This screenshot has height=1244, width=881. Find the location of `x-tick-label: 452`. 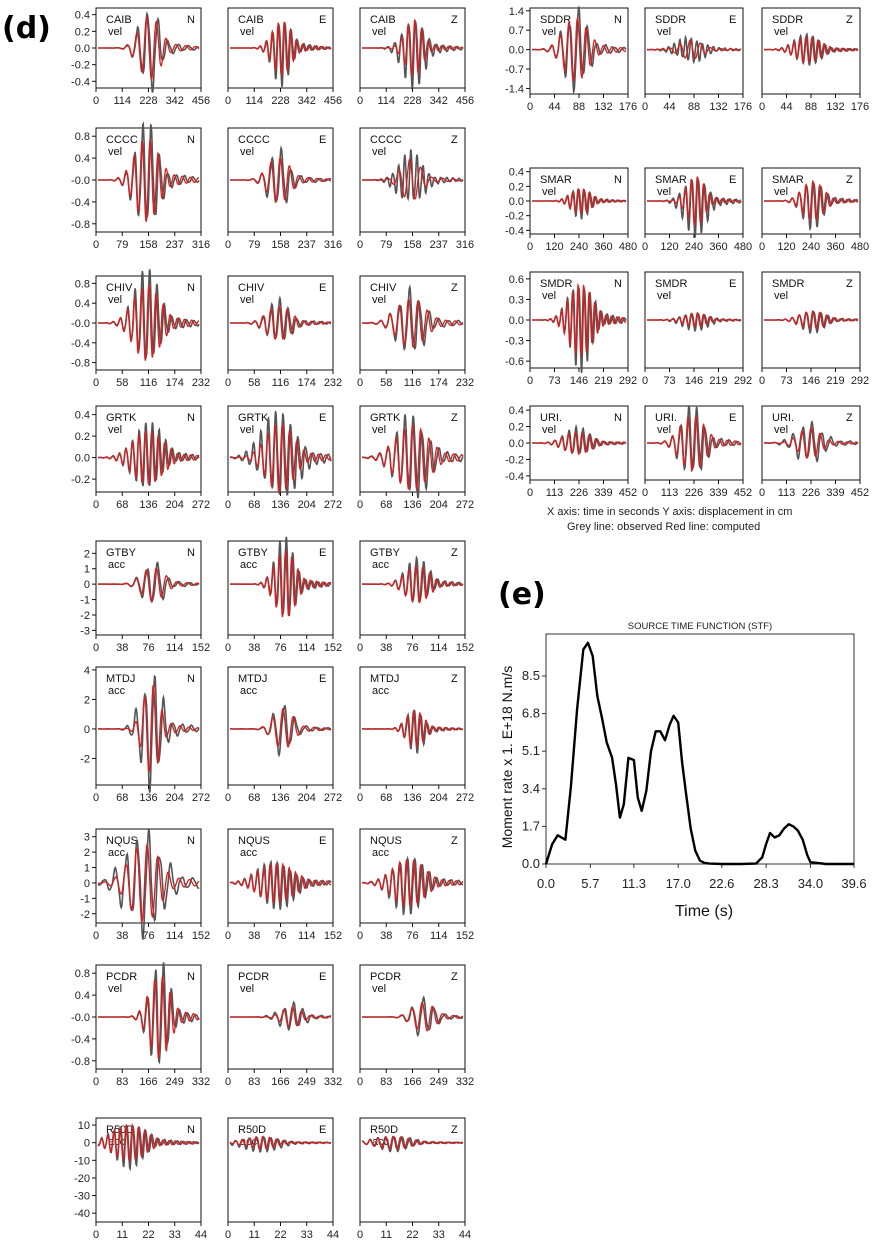

x-tick-label: 452 is located at coordinates (628, 493).